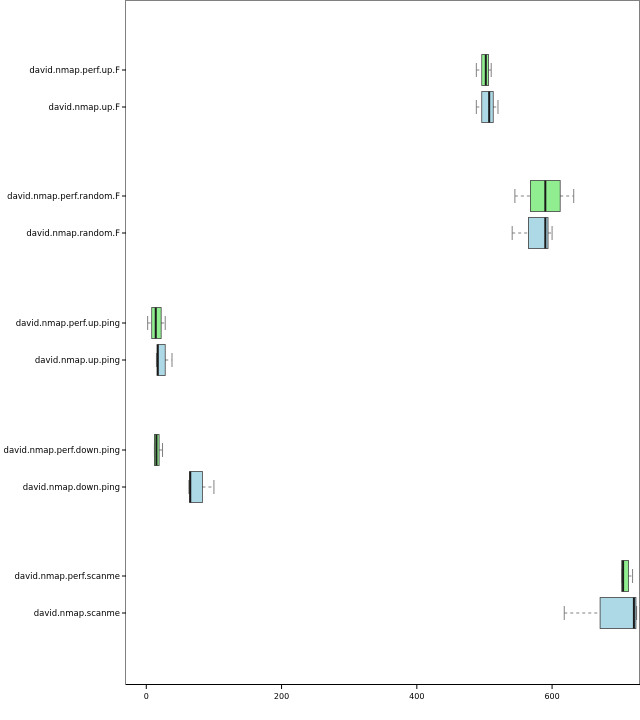  I want to click on box-david.nmap.perf.up.ping, so click(156, 323).